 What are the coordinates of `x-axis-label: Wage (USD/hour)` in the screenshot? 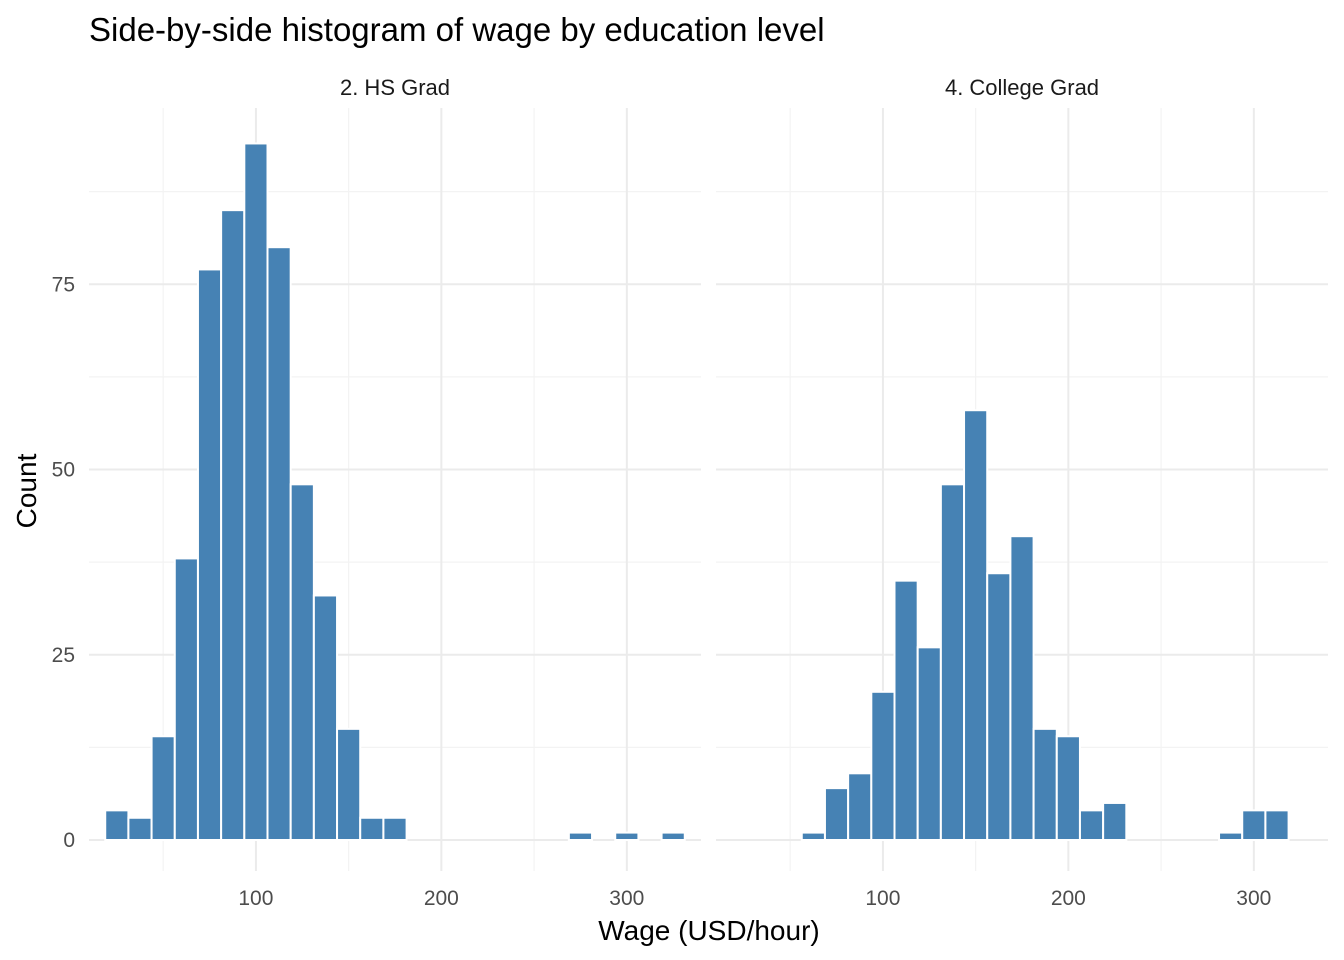 It's located at (708, 930).